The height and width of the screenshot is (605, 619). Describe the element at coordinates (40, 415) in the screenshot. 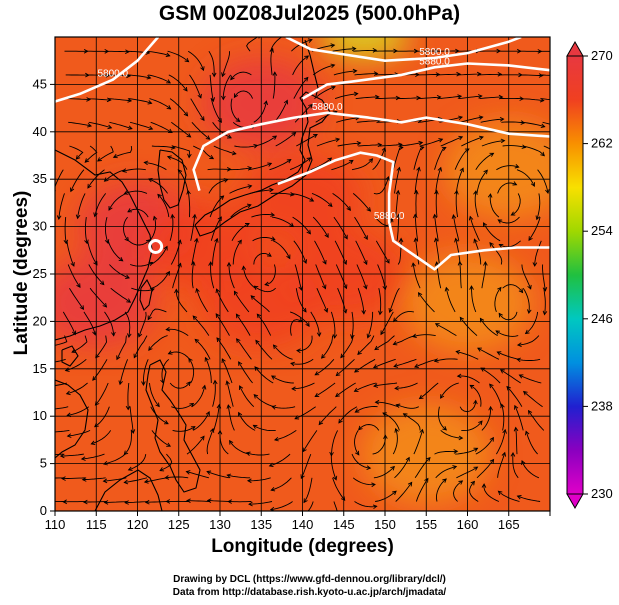

I see `y-tick-label: 10` at that location.